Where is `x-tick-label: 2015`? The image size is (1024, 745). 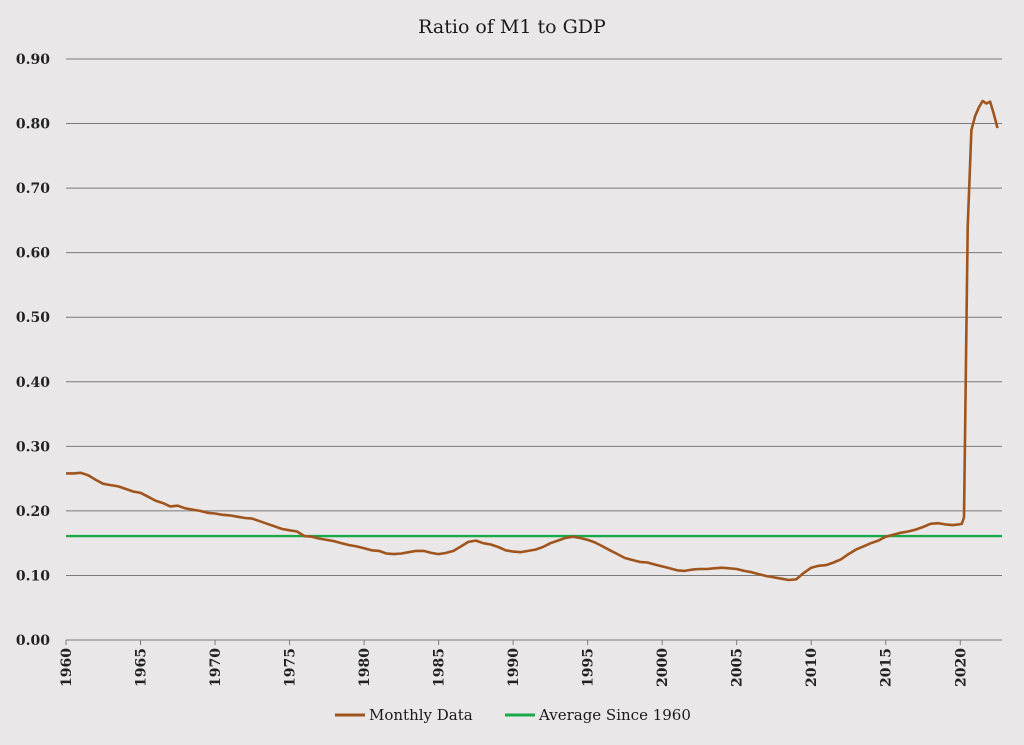 x-tick-label: 2015 is located at coordinates (887, 667).